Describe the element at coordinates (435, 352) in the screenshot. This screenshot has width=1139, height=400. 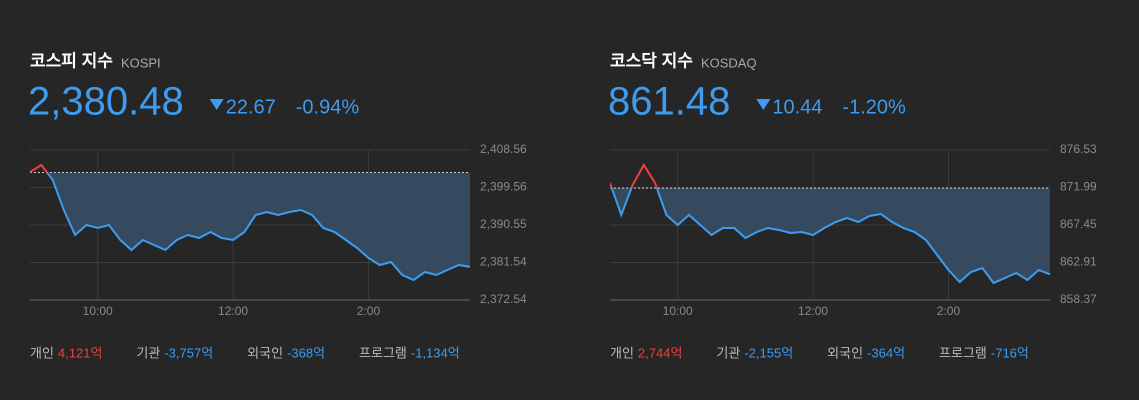
I see `investor-value: -1,134억` at that location.